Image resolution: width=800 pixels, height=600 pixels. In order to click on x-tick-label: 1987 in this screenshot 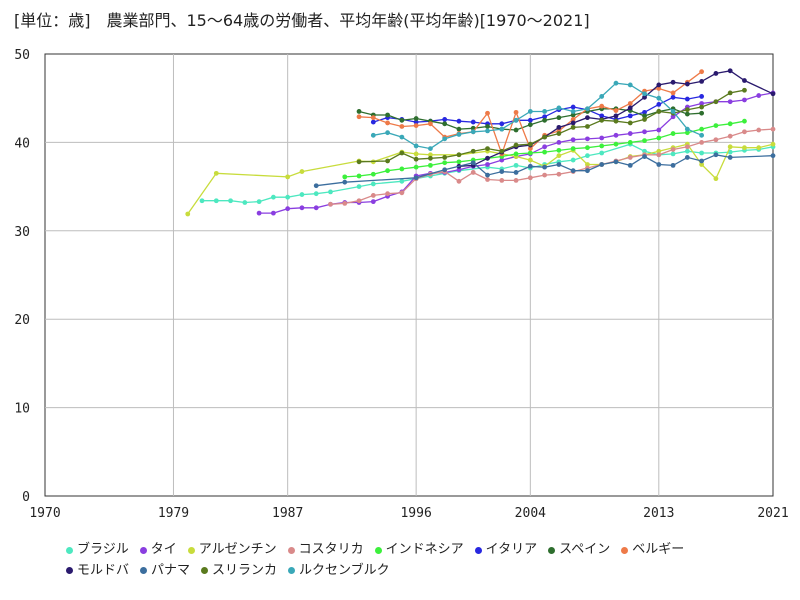, I will do `click(287, 513)`.